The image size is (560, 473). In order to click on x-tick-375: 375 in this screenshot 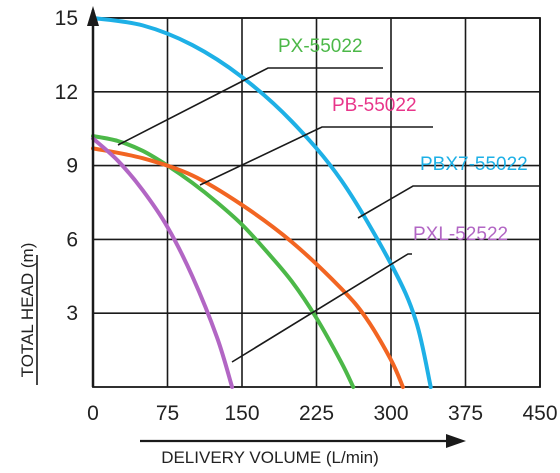, I will do `click(465, 413)`.